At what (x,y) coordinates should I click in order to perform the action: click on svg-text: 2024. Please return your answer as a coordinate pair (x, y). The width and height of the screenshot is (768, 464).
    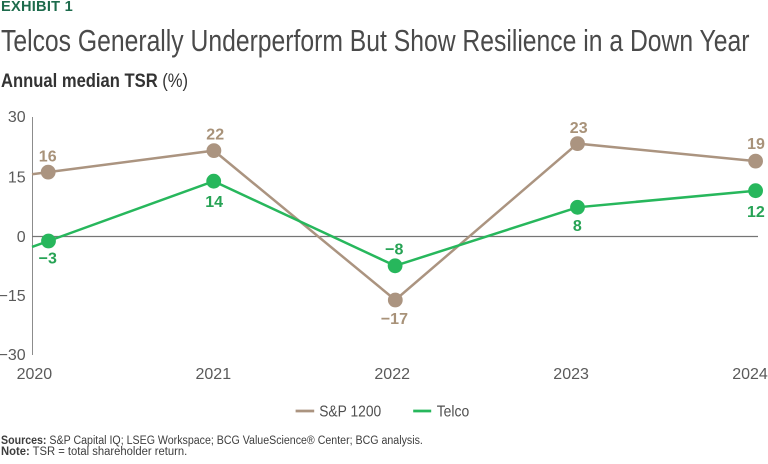
    Looking at the image, I should click on (750, 374).